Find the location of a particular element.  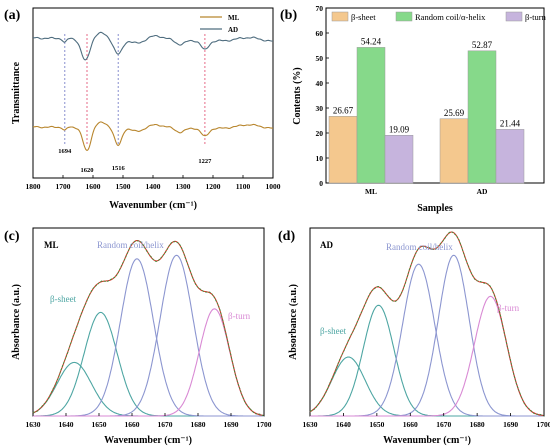

legend-label: β-sheet is located at coordinates (363, 17).